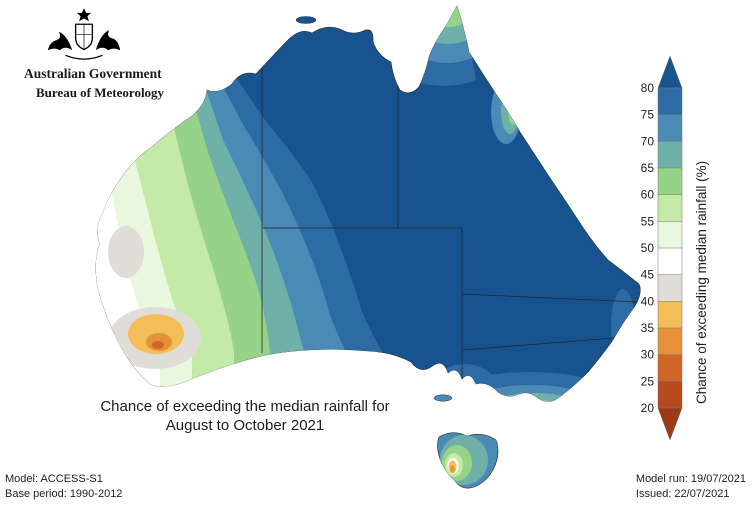 Image resolution: width=754 pixels, height=505 pixels. Describe the element at coordinates (648, 355) in the screenshot. I see `legend-tick-30: 30` at that location.